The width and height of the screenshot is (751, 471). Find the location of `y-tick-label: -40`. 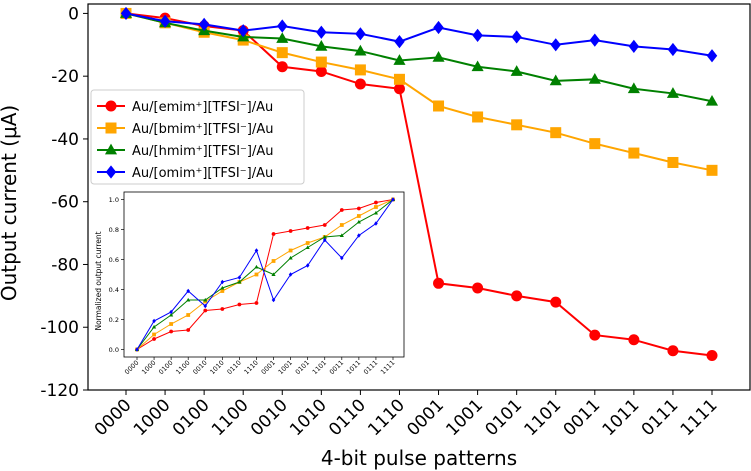

y-tick-label: -40 is located at coordinates (65, 140).